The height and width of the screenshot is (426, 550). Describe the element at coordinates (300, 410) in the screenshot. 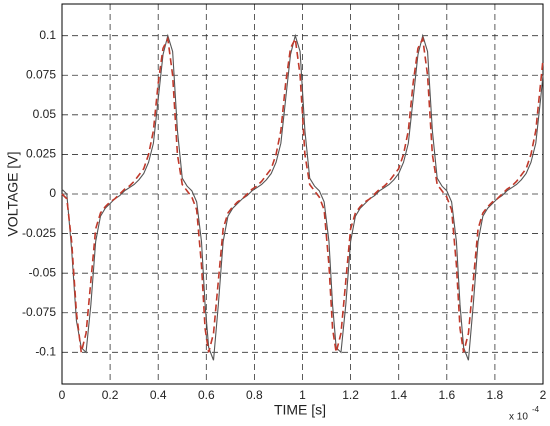

I see `x-axis-label: TIME [s]` at that location.